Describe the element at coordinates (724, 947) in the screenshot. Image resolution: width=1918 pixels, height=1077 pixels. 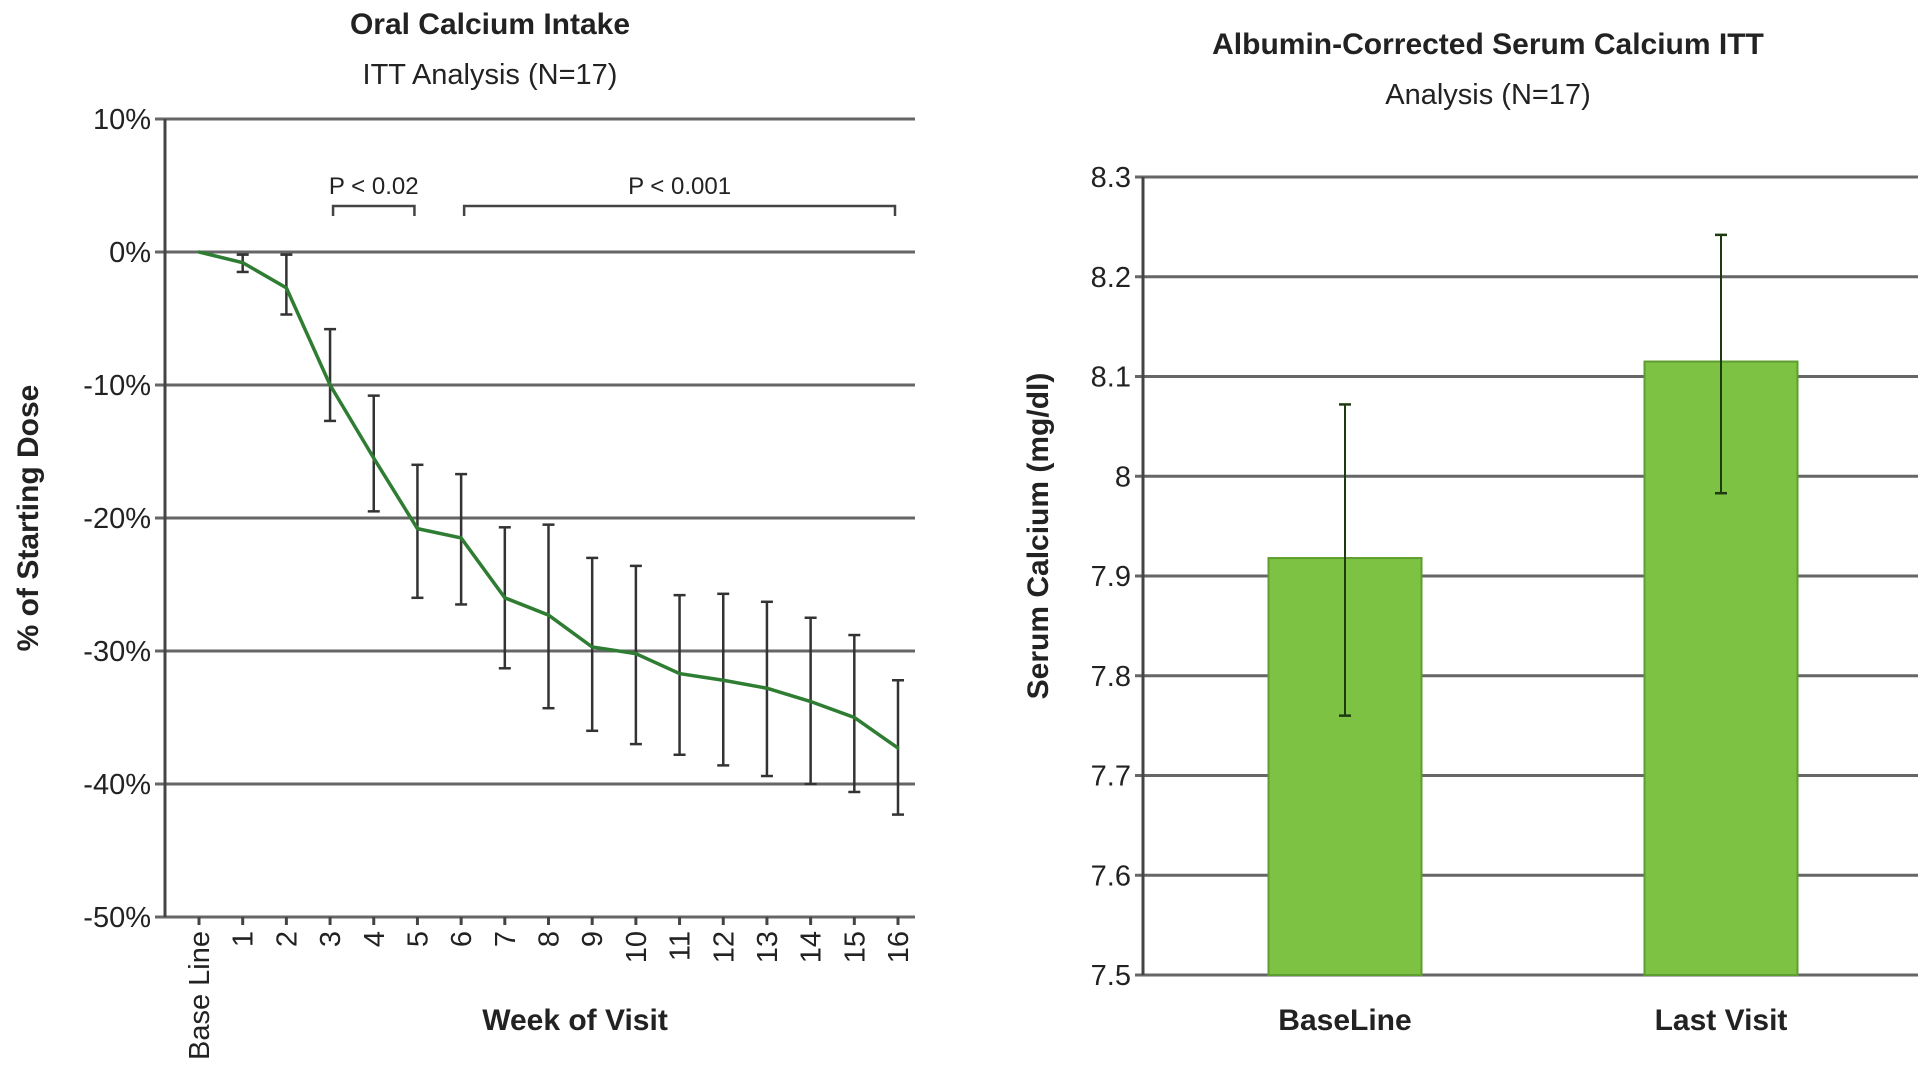
I see `x-tick-label: 12` at that location.